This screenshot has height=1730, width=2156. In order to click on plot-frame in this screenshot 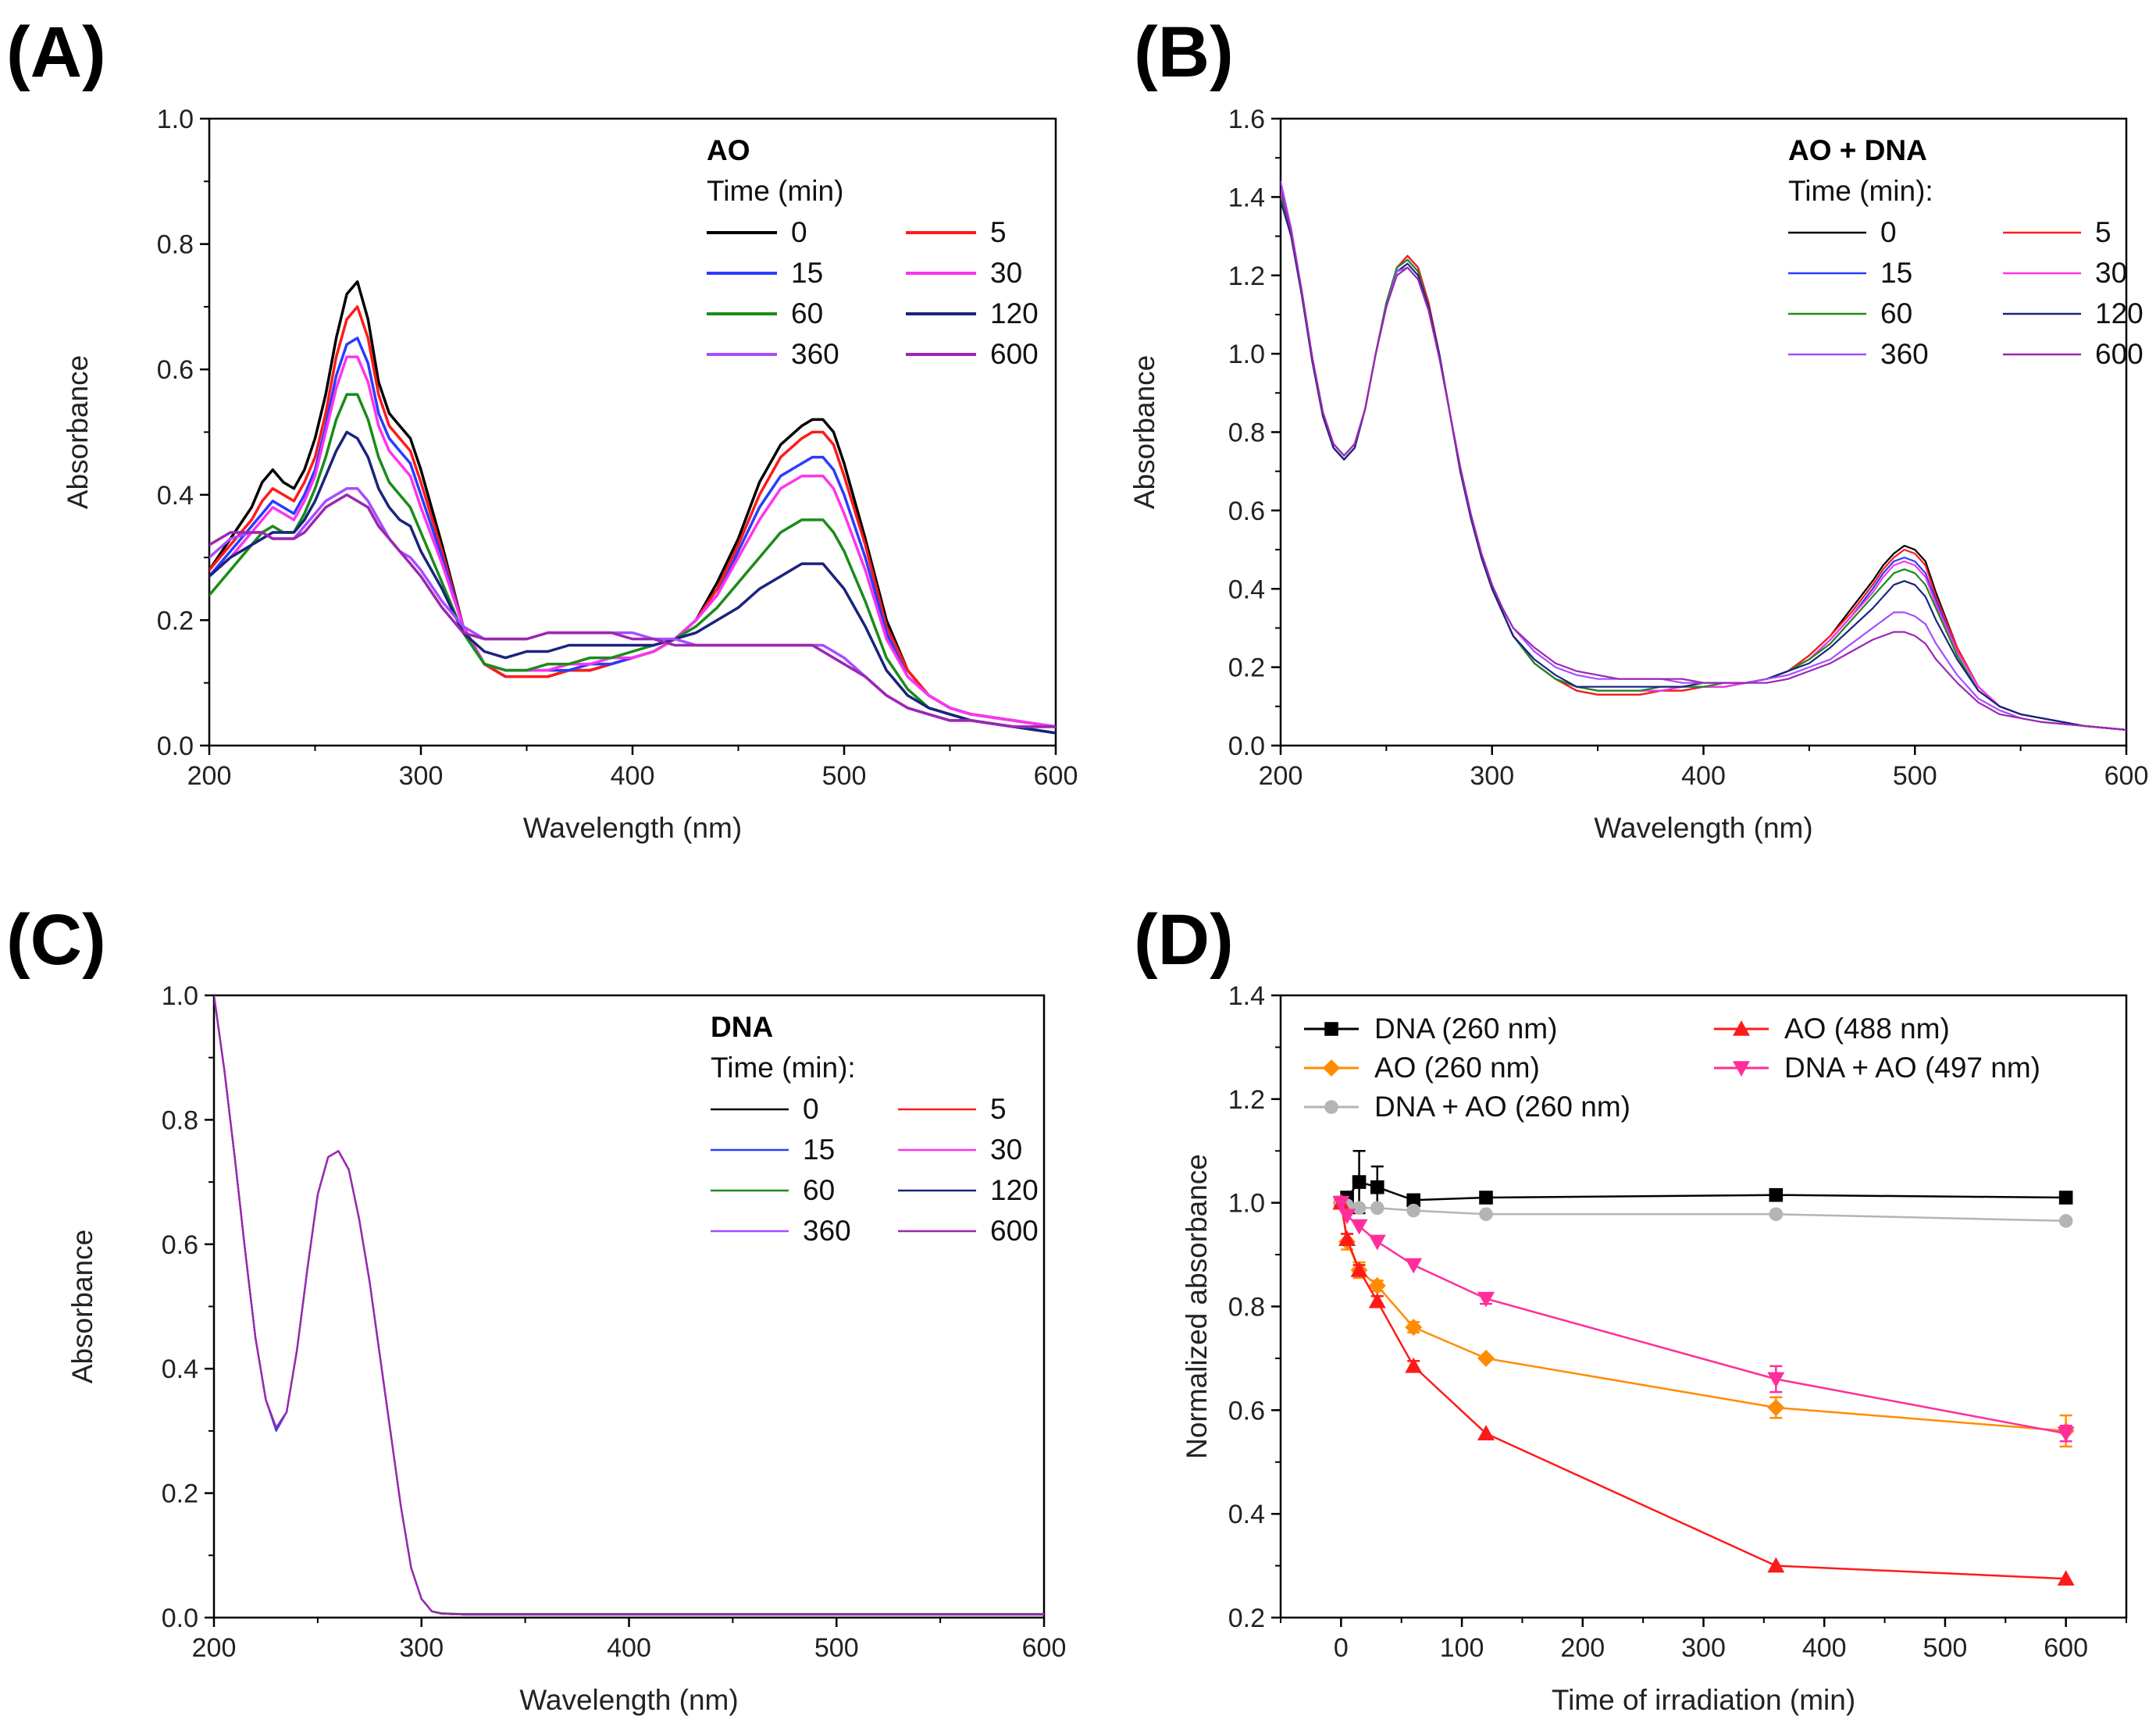, I will do `click(1703, 432)`.